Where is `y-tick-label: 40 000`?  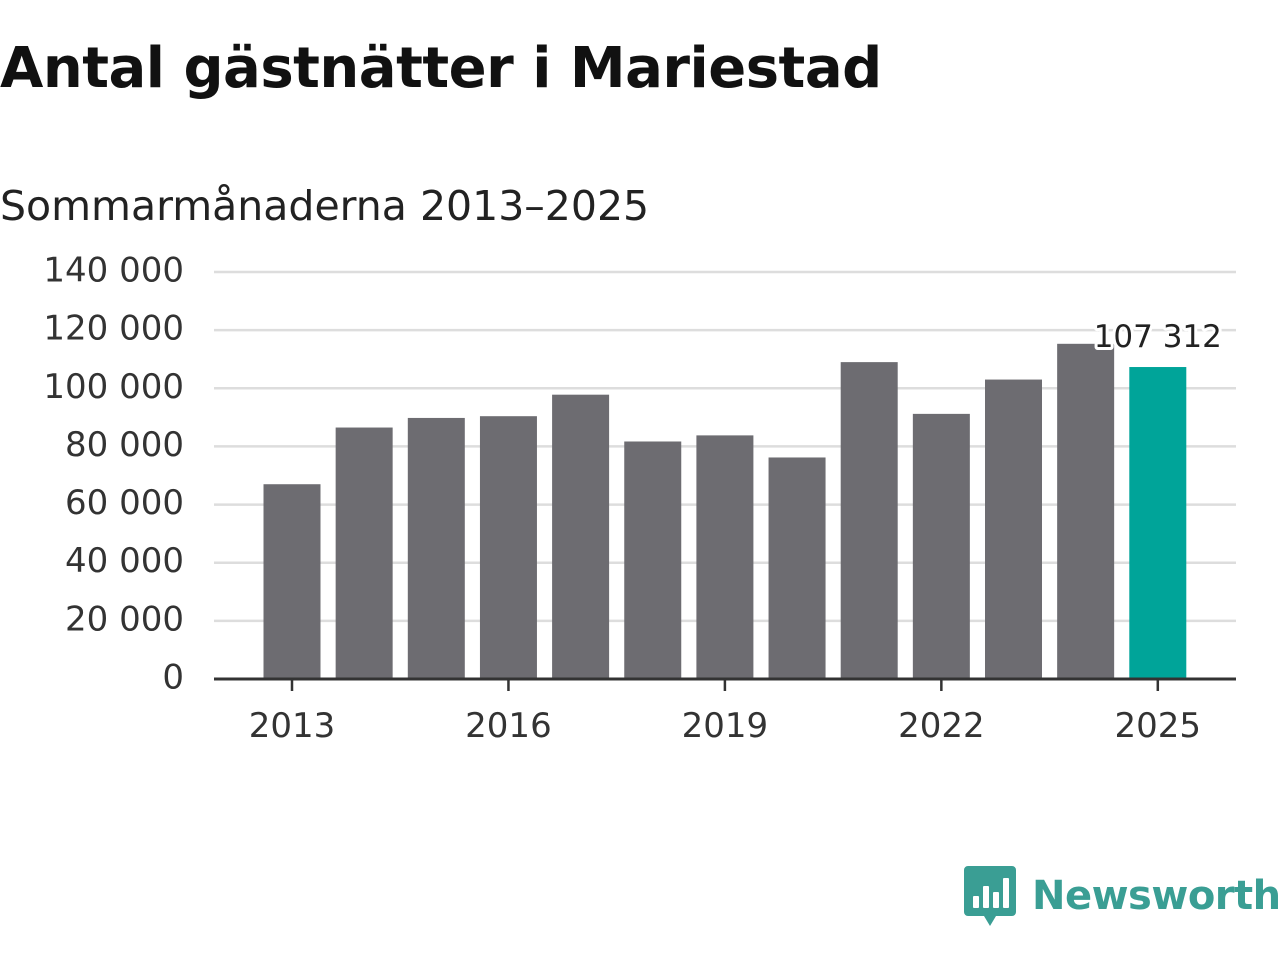
y-tick-label: 40 000 is located at coordinates (124, 561).